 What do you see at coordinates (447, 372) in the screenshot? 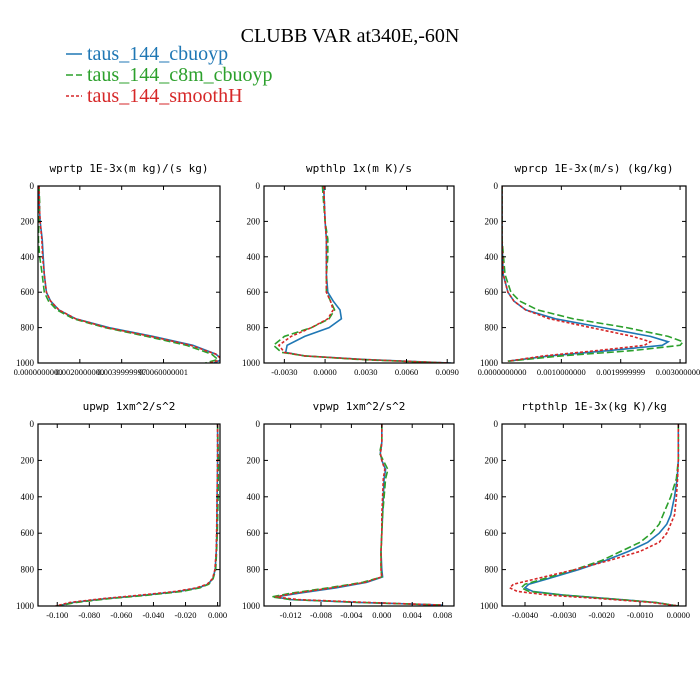
I see `x-tick-label: 0.0090` at bounding box center [447, 372].